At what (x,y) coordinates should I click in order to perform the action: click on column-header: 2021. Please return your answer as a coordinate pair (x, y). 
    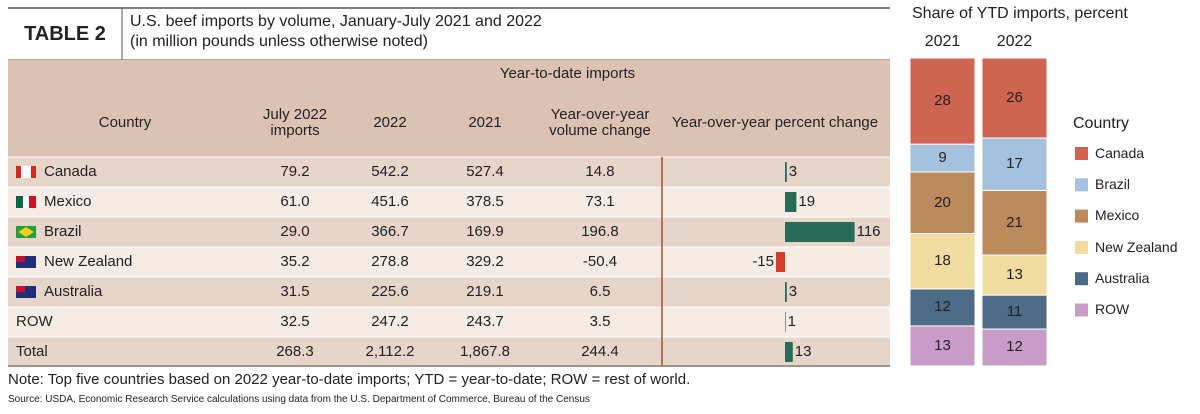
    Looking at the image, I should click on (485, 122).